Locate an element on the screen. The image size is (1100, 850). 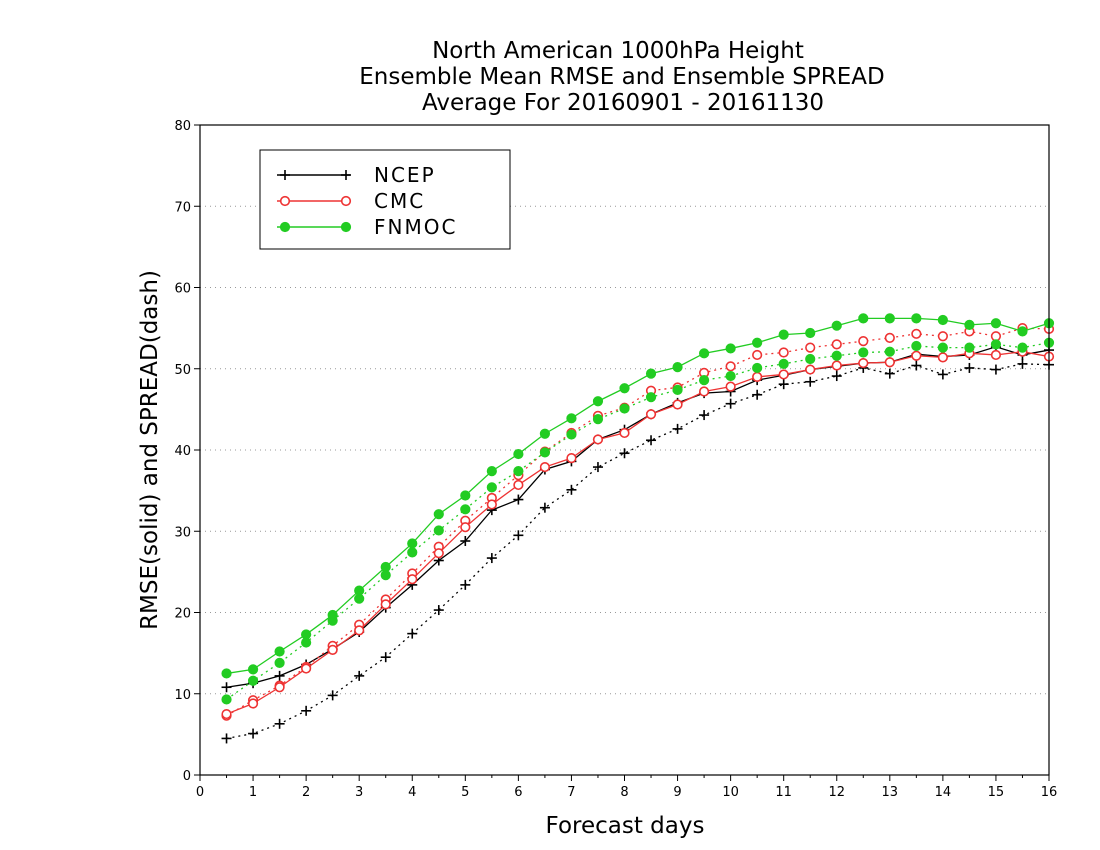
x-tick-label-2: 2 is located at coordinates (306, 792).